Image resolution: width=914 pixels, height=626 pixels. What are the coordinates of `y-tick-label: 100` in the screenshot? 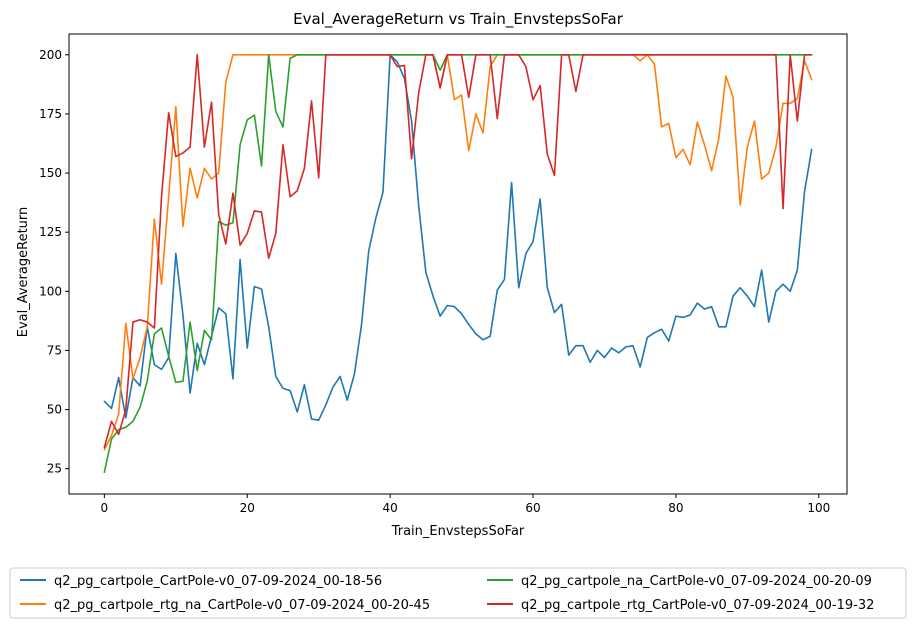 It's located at (50, 291).